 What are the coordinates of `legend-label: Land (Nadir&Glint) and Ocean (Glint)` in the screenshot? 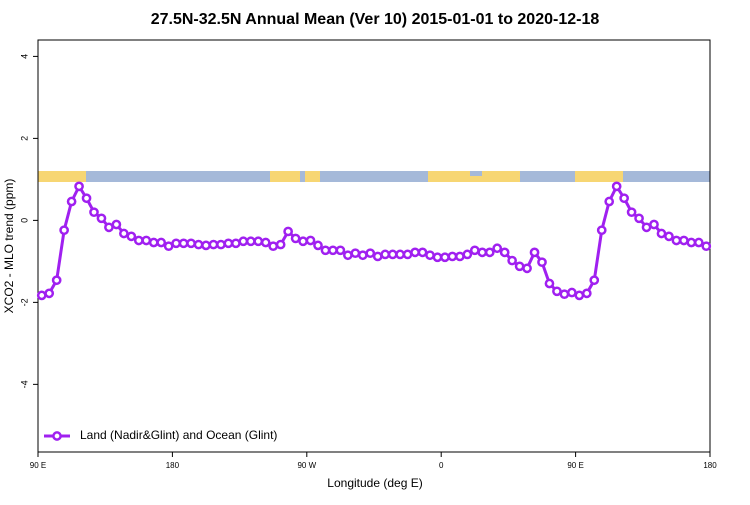 It's located at (178, 435).